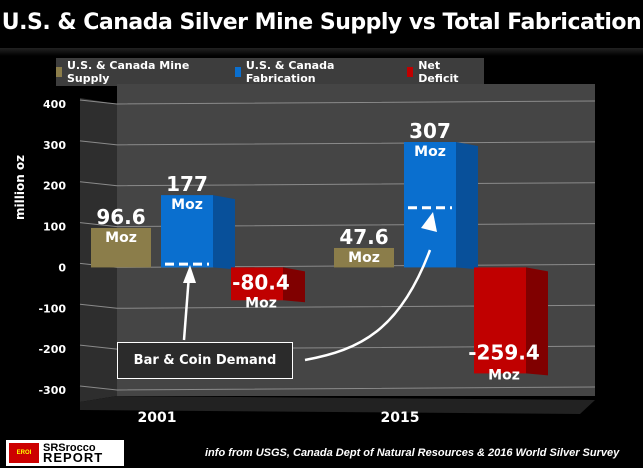 The image size is (643, 468). Describe the element at coordinates (128, 72) in the screenshot. I see `legend-label: U.S. & Canada Mine Supply` at that location.